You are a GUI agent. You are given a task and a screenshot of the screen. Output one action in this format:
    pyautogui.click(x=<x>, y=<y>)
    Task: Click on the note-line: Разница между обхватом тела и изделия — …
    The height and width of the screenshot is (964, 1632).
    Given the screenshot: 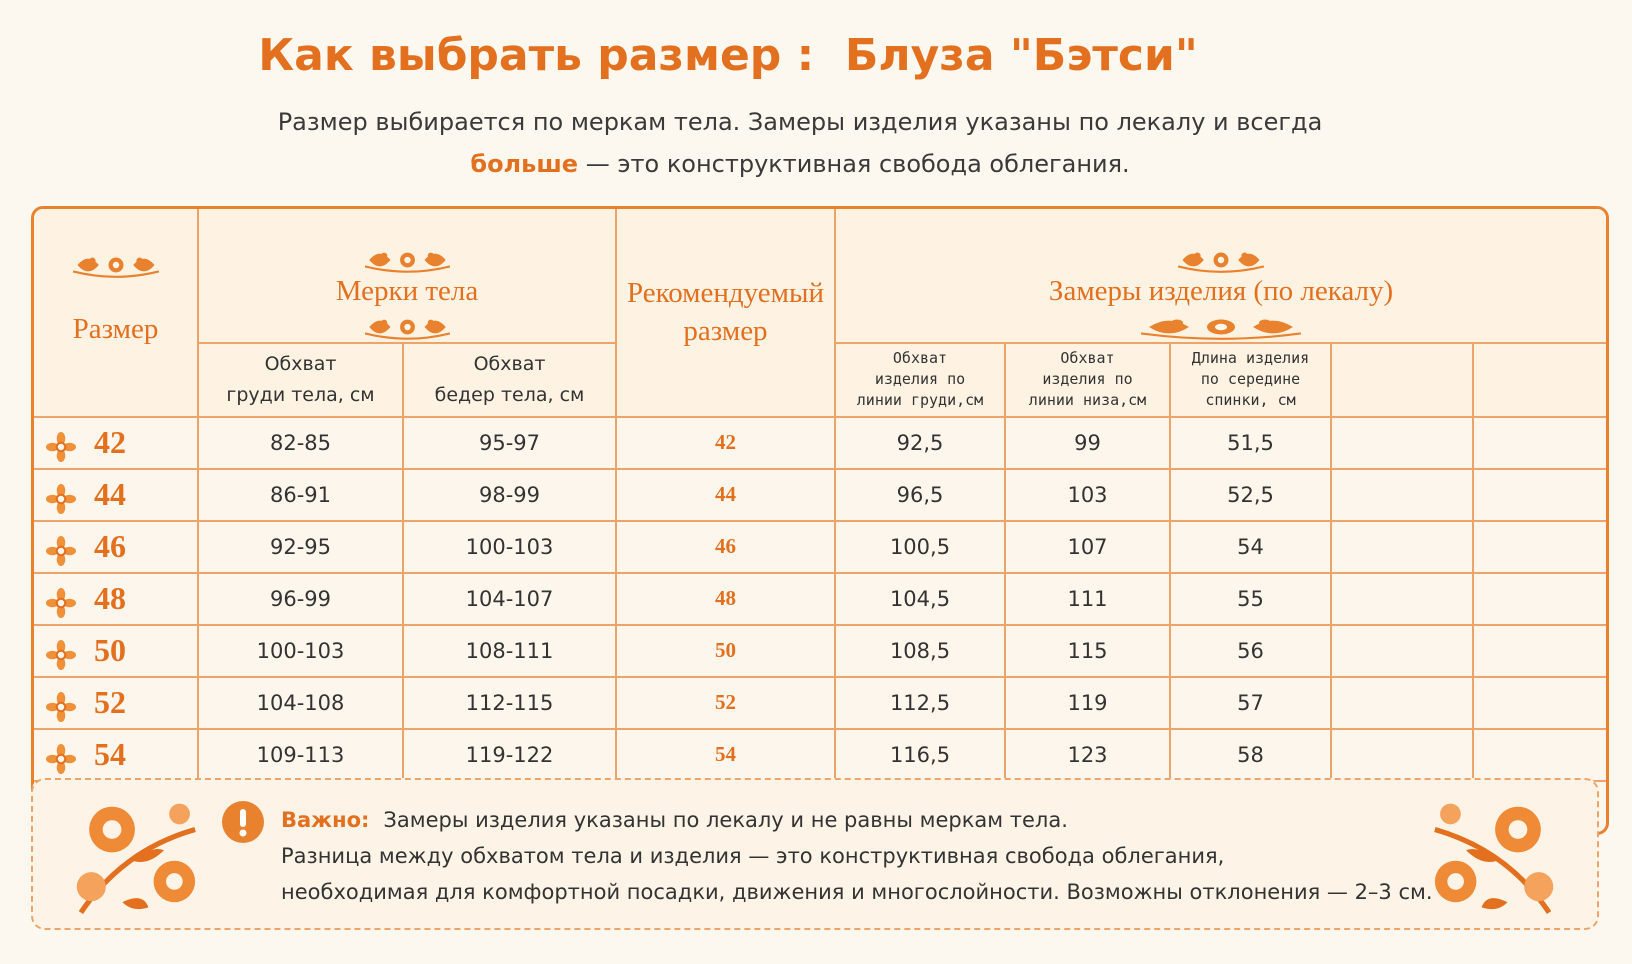 What is the action you would take?
    pyautogui.click(x=753, y=856)
    